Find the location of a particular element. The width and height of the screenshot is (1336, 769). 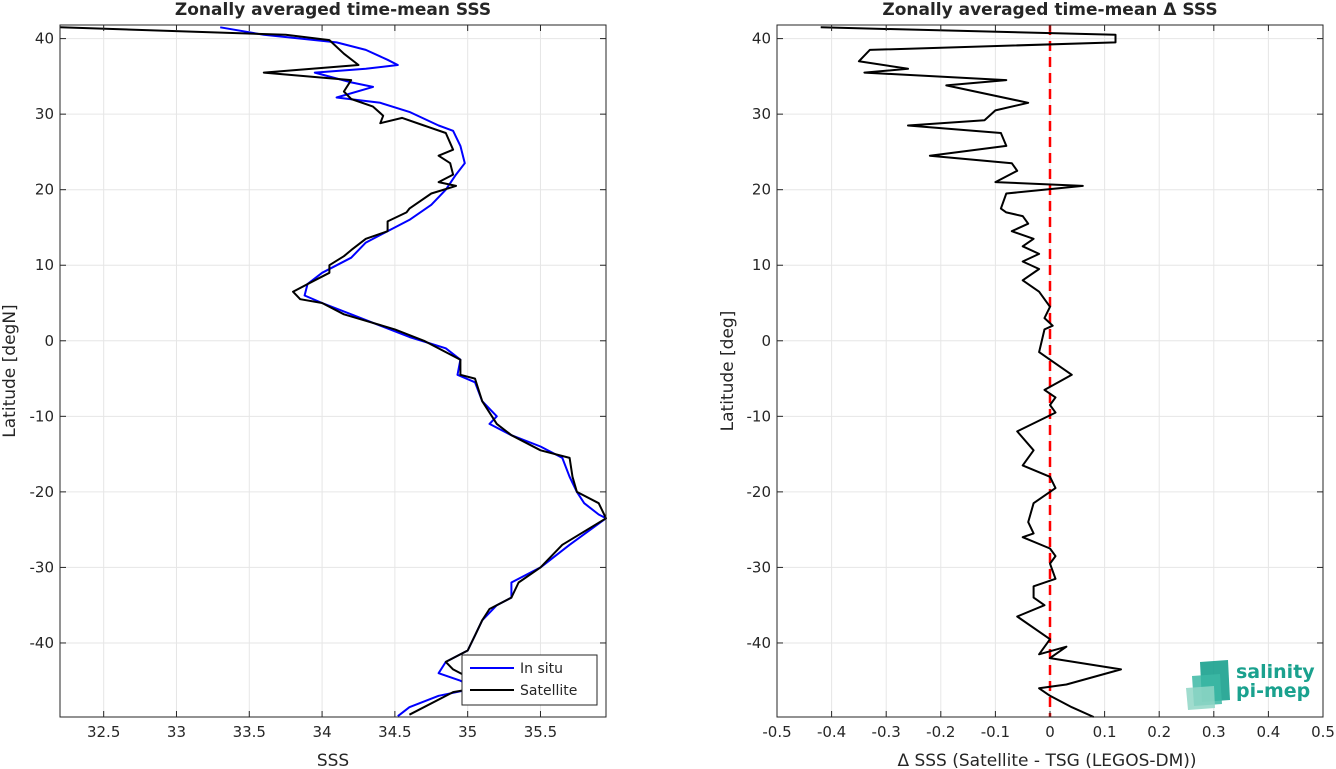

right-ytick-label: 10 is located at coordinates (761, 265).